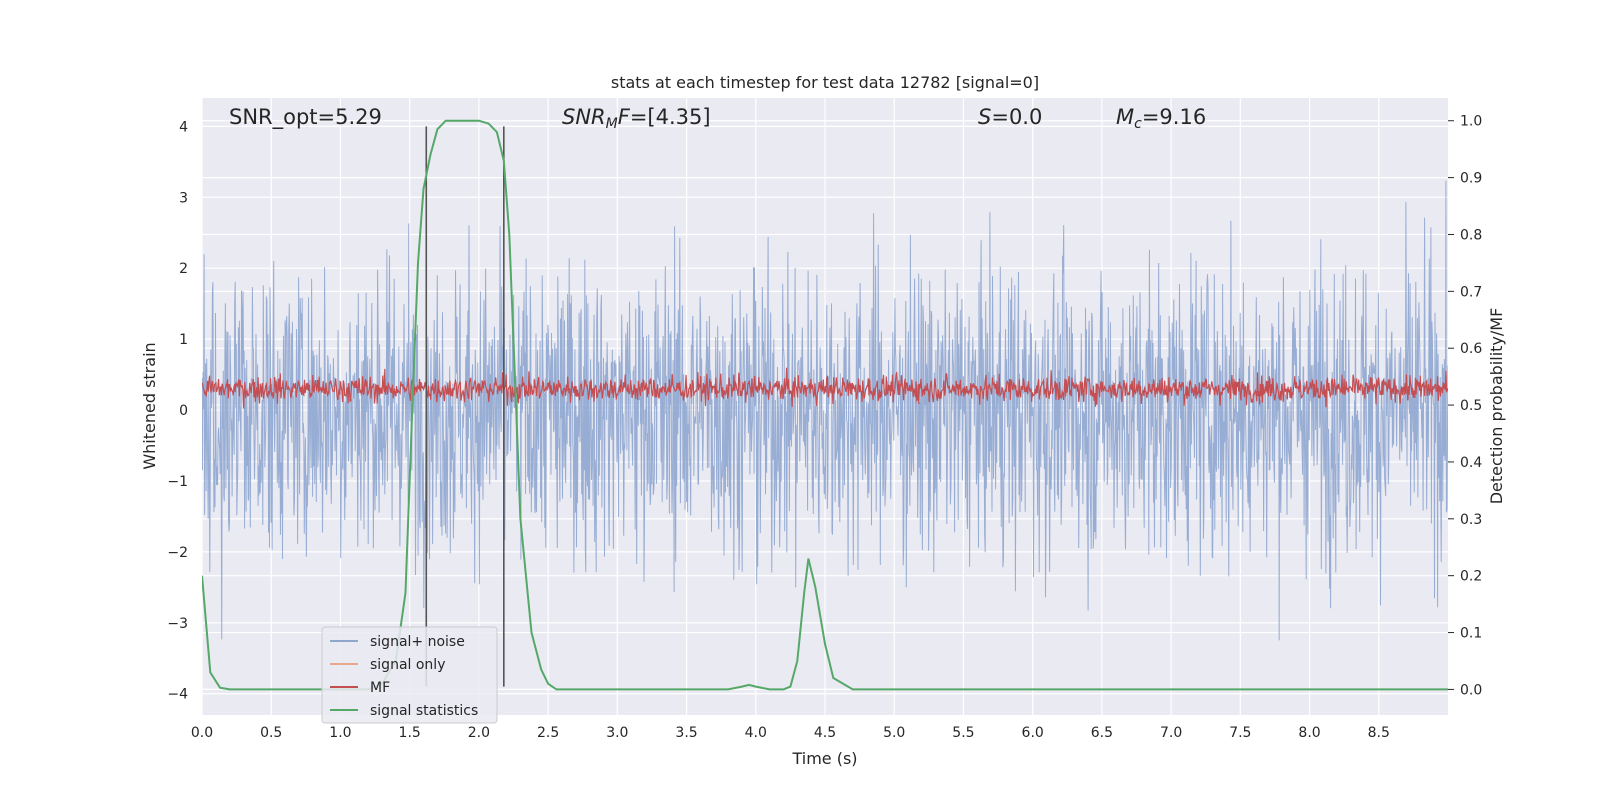 The image size is (1600, 800). I want to click on y2-tick-label: 0.9, so click(1471, 179).